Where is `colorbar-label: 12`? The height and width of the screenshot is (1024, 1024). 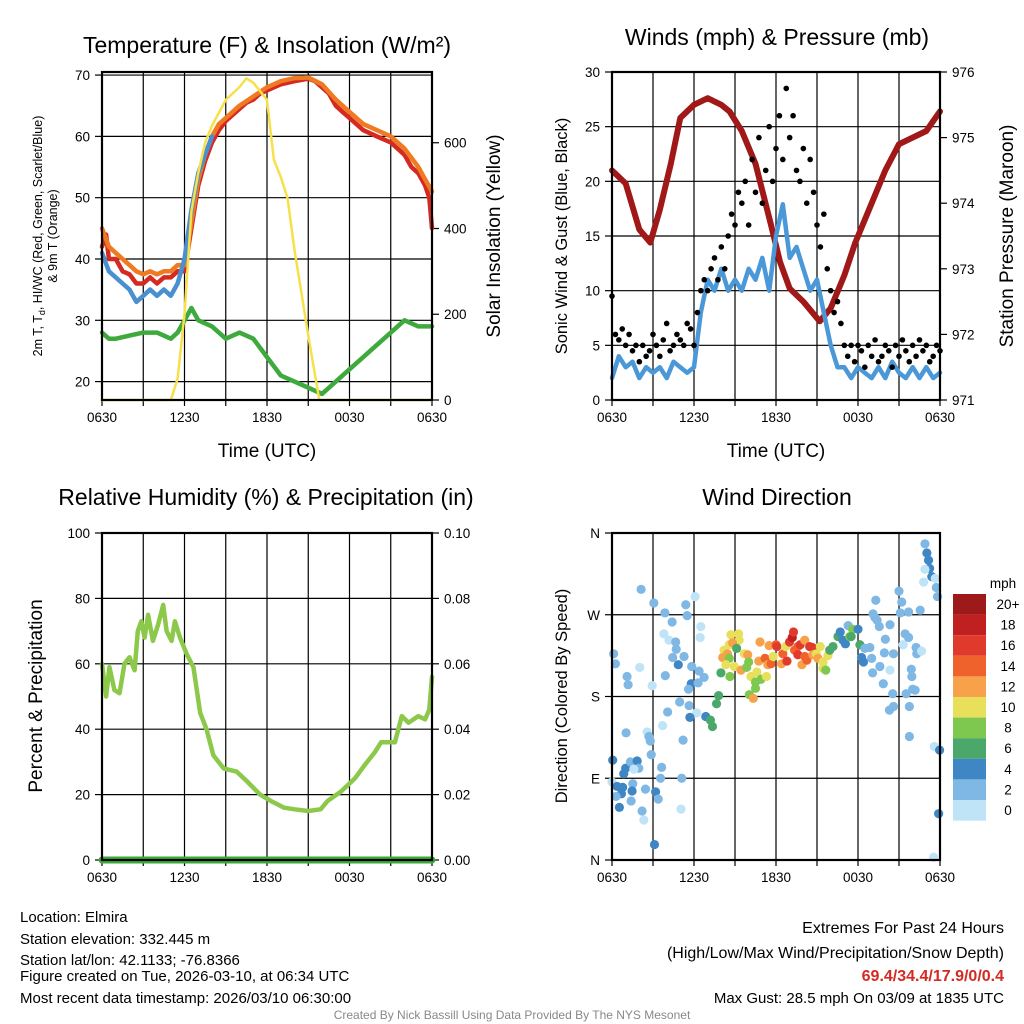 colorbar-label: 12 is located at coordinates (1007, 686).